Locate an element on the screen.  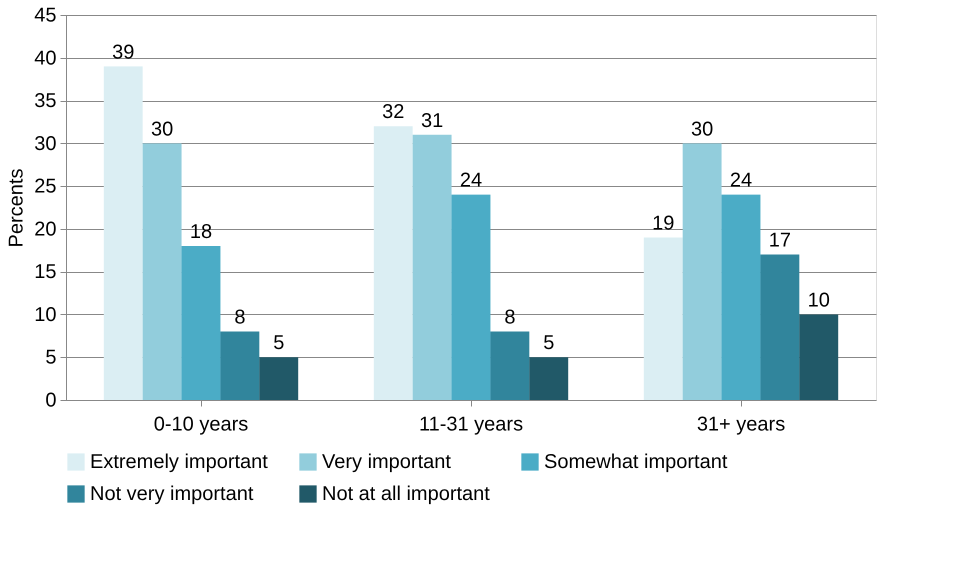
data-label: 19 is located at coordinates (663, 223).